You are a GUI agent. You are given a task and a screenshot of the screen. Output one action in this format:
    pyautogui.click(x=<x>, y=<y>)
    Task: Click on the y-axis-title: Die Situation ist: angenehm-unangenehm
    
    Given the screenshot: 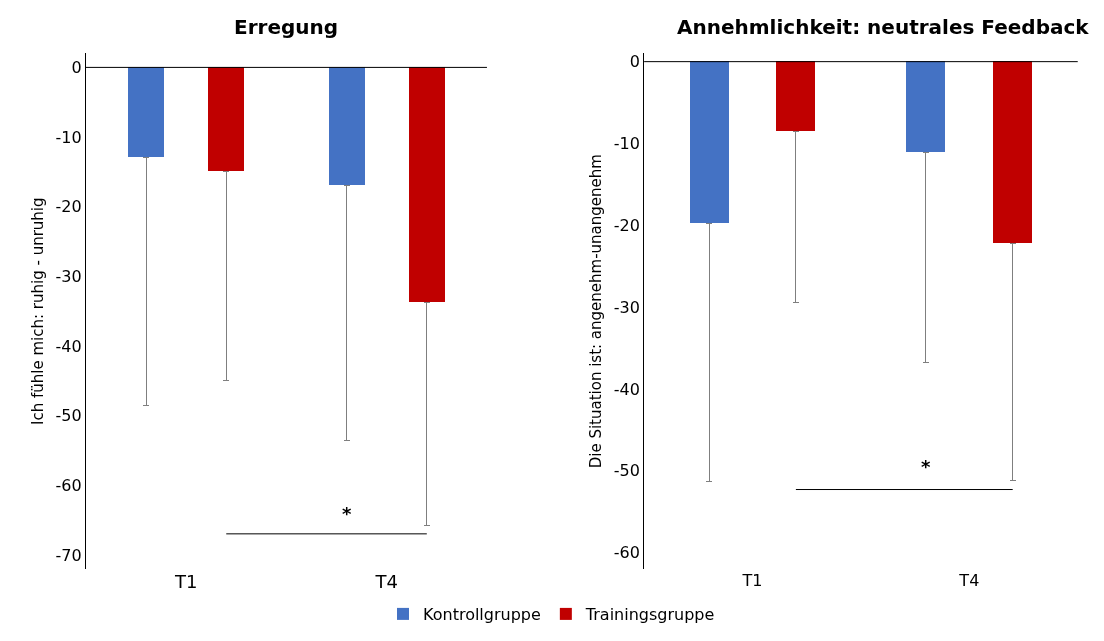 What is the action you would take?
    pyautogui.click(x=596, y=311)
    